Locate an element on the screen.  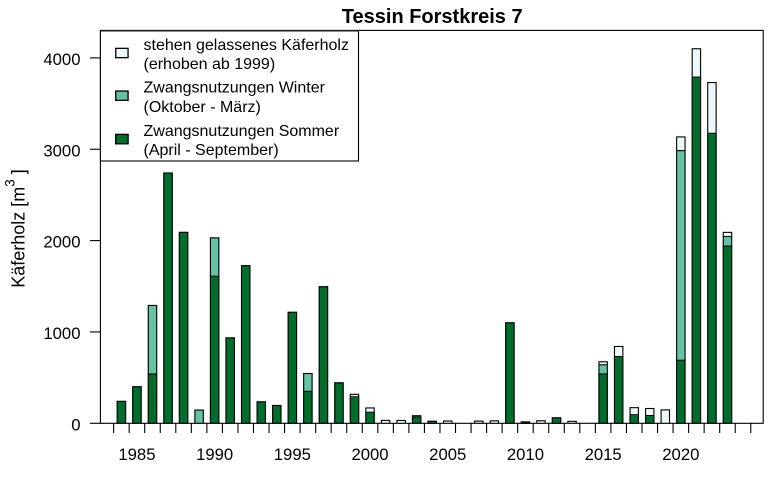
svg-text: Tessin Forstkreis 7 is located at coordinates (432, 17).